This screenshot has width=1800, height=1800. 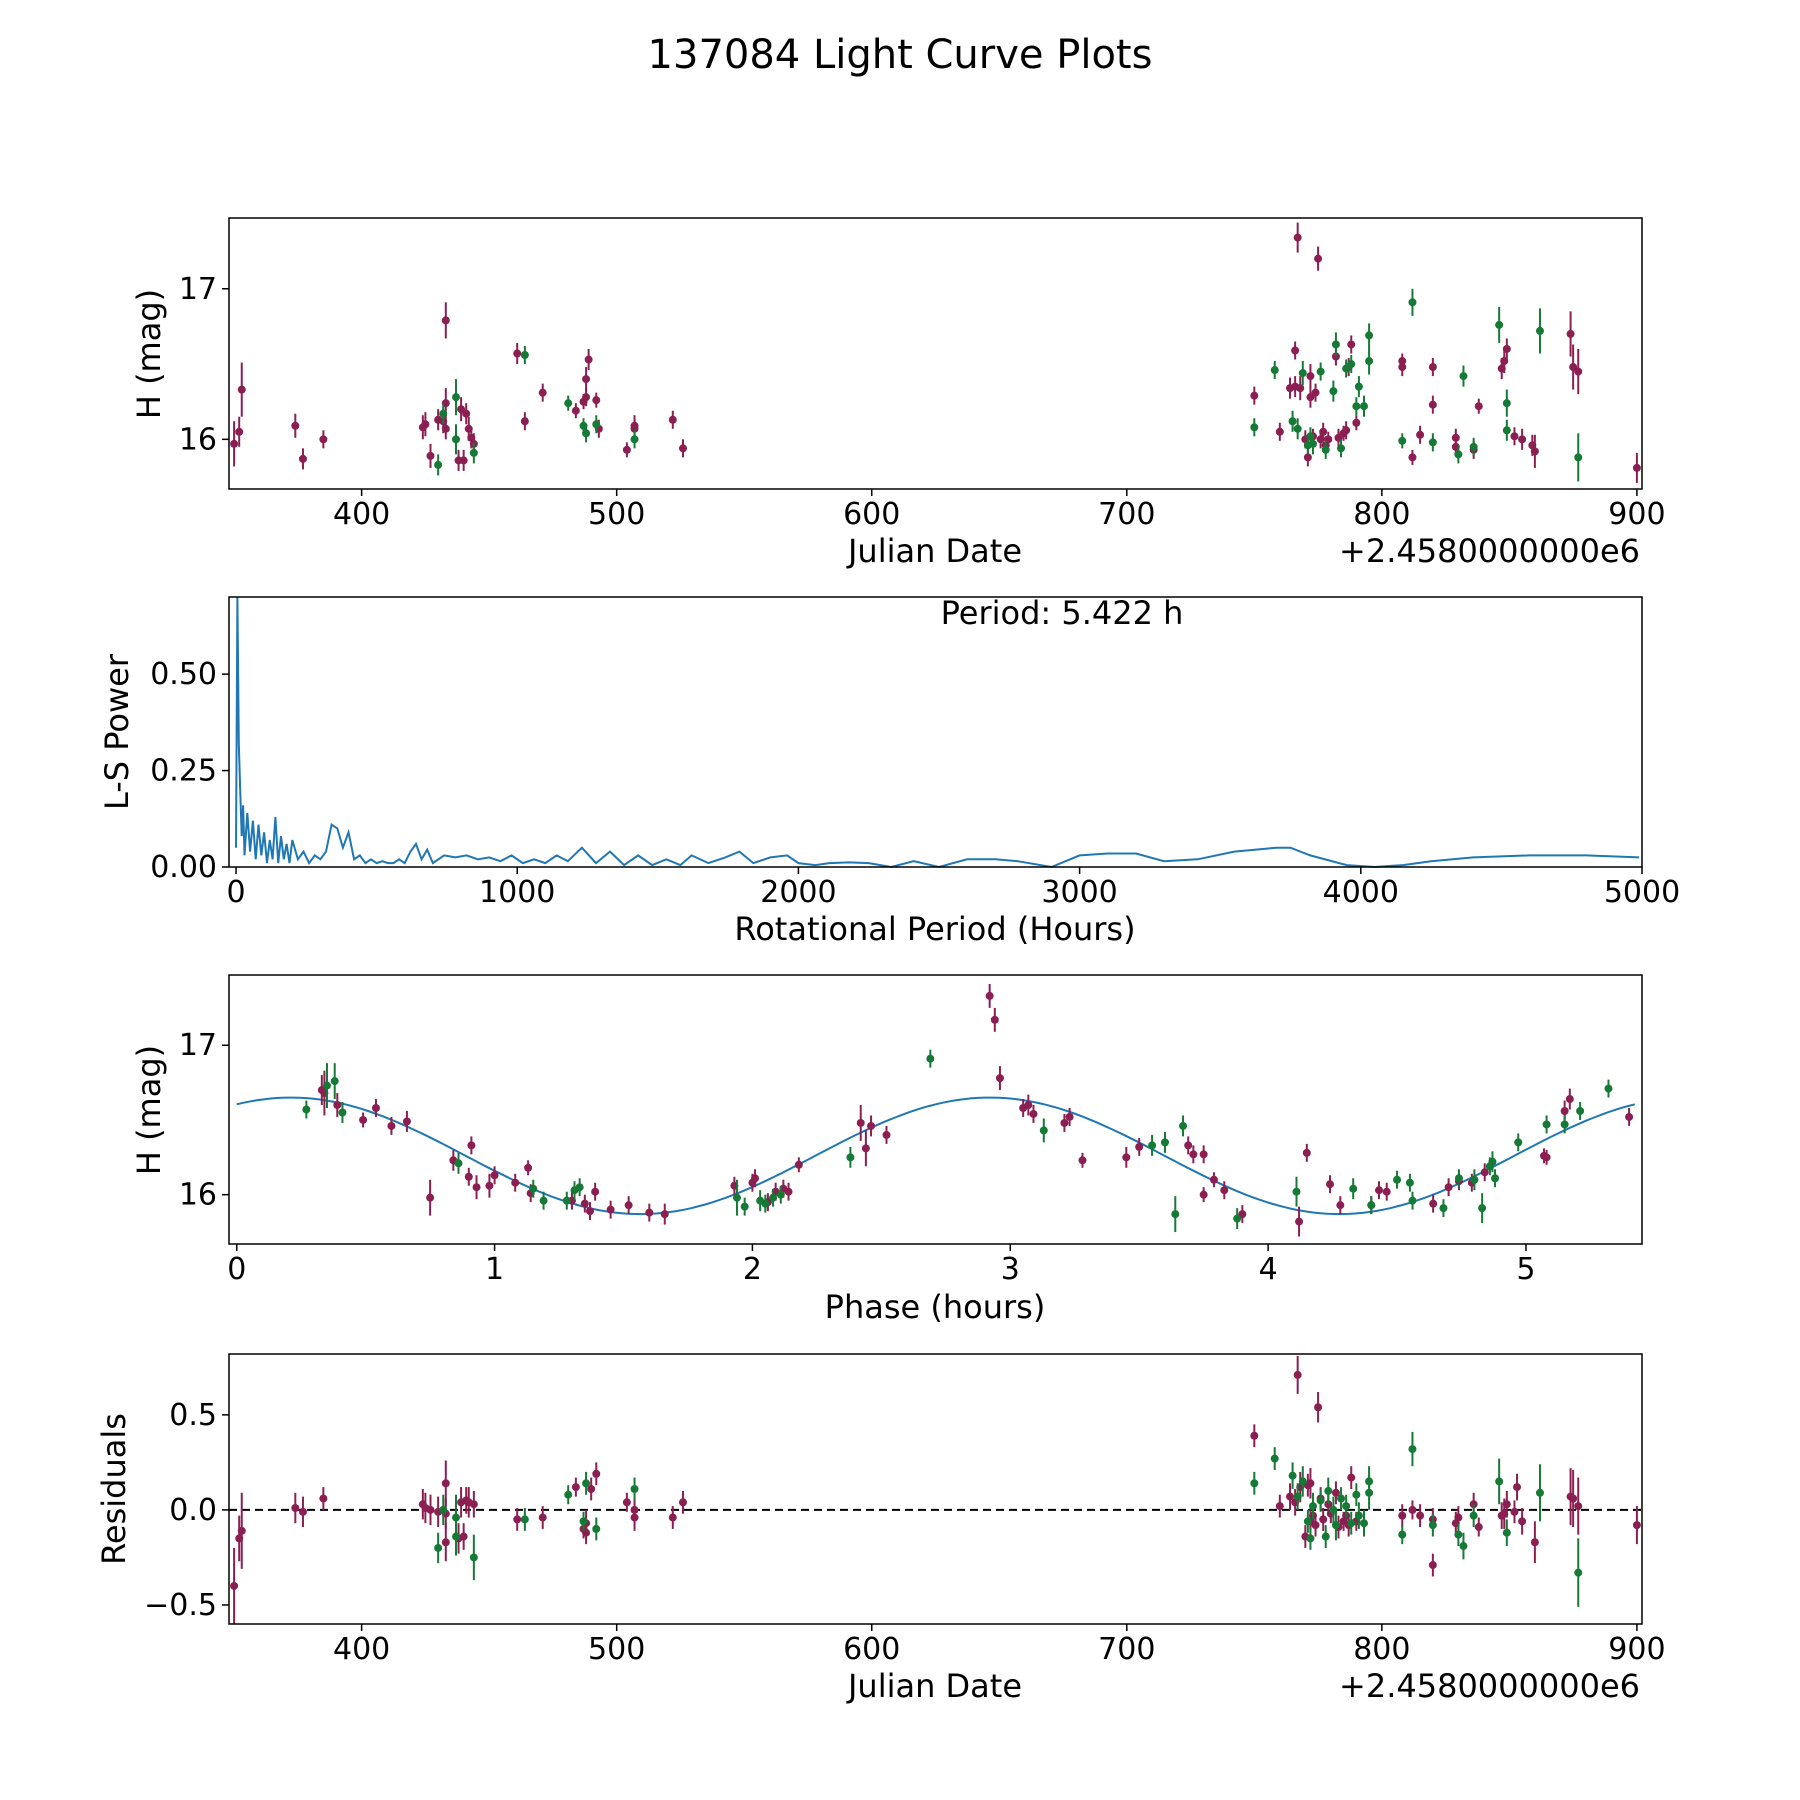 What do you see at coordinates (198, 439) in the screenshot?
I see `light-curve-ytick-label: 16` at bounding box center [198, 439].